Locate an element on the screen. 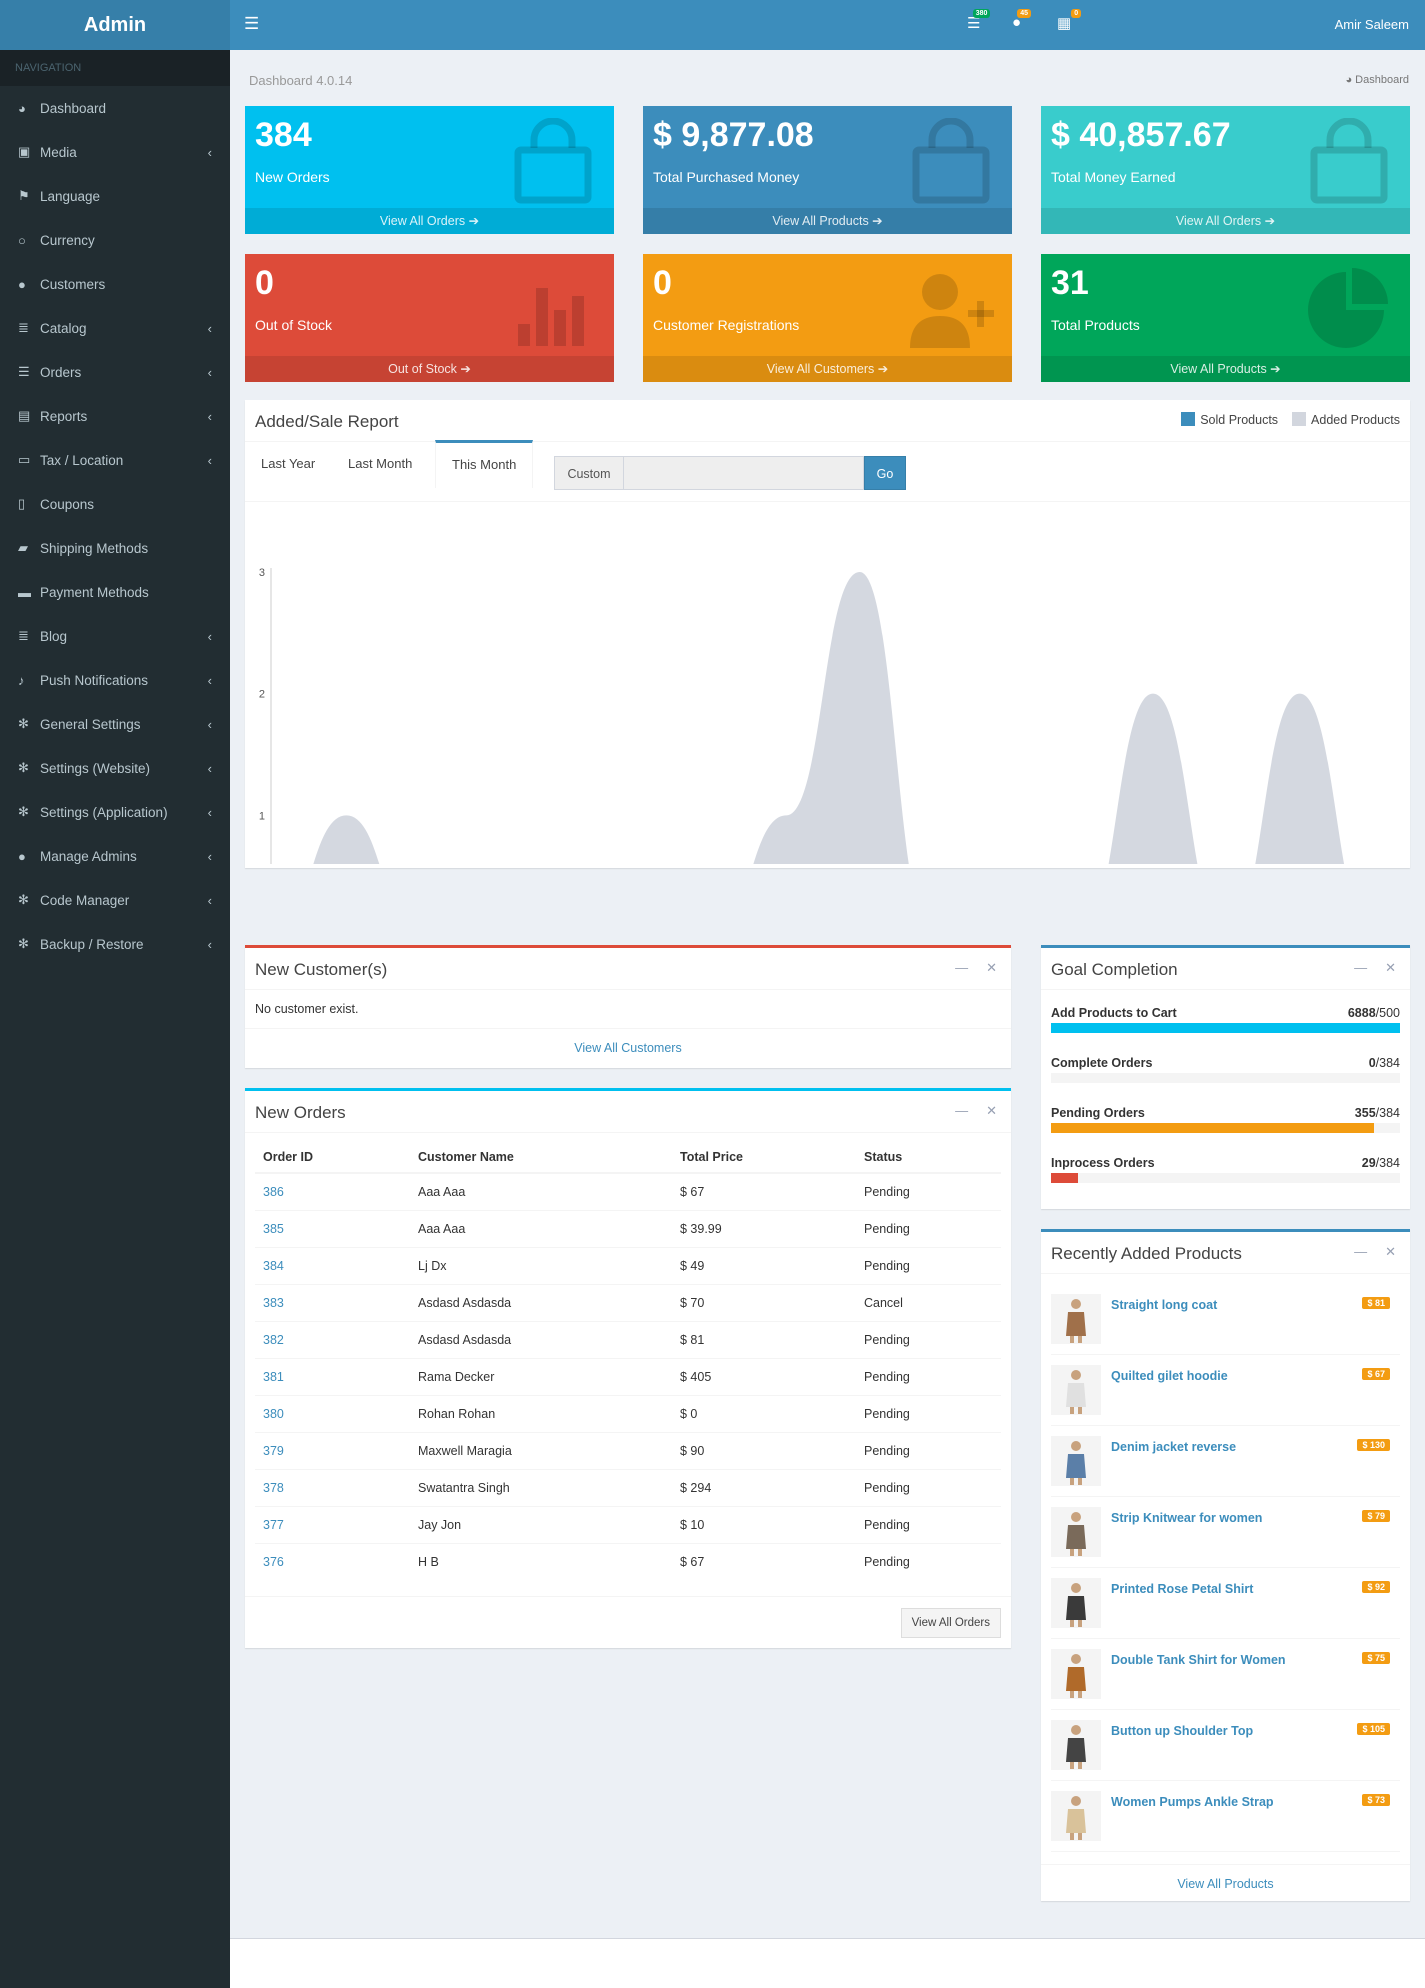 The image size is (1425, 1988). order-id-link: 385 is located at coordinates (332, 1228).